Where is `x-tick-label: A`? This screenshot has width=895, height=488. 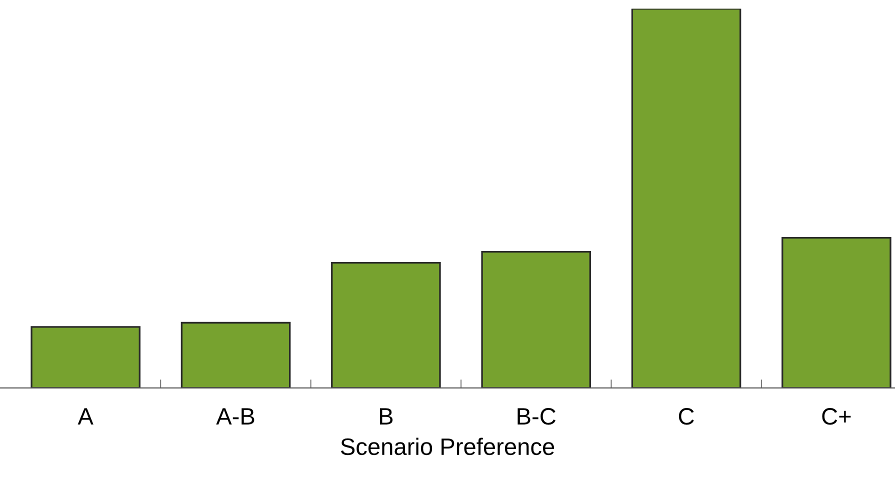 x-tick-label: A is located at coordinates (86, 416).